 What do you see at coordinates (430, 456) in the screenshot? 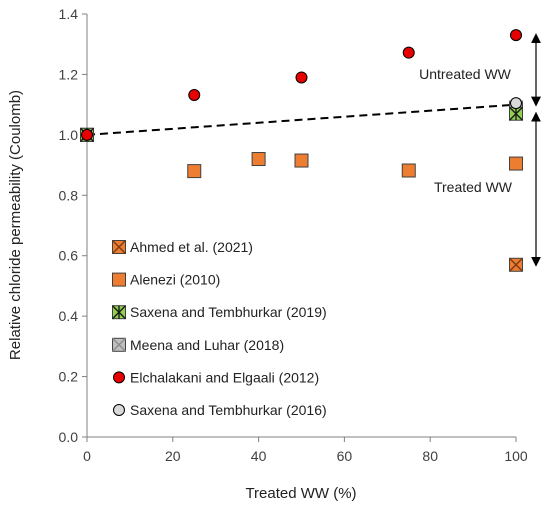
I see `x-tick-label: 80` at bounding box center [430, 456].